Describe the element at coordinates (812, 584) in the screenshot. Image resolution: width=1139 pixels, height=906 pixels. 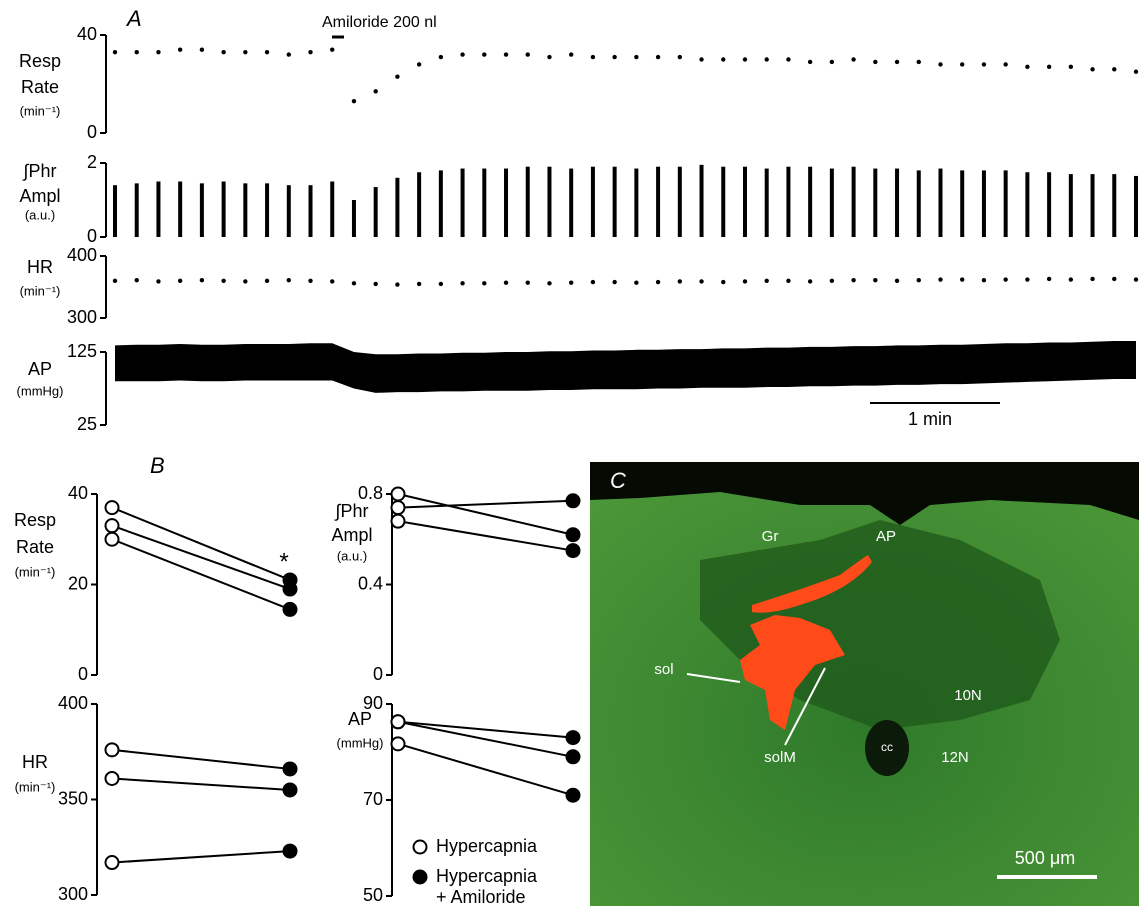
I see `injection-site` at that location.